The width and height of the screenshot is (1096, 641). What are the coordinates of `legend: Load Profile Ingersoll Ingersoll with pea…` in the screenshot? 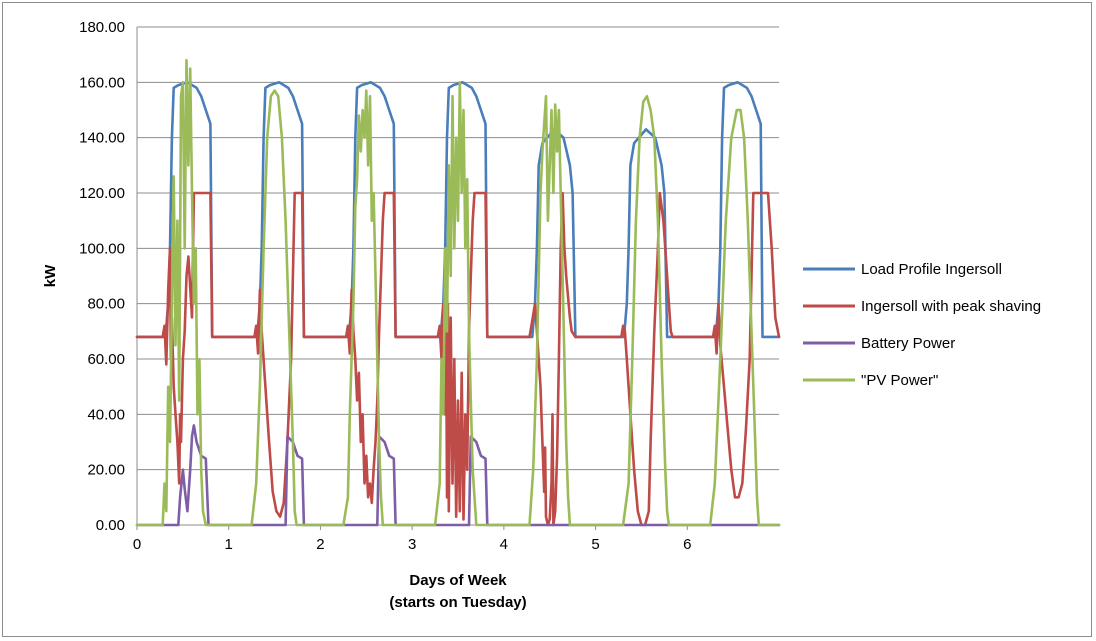 It's located at (922, 325).